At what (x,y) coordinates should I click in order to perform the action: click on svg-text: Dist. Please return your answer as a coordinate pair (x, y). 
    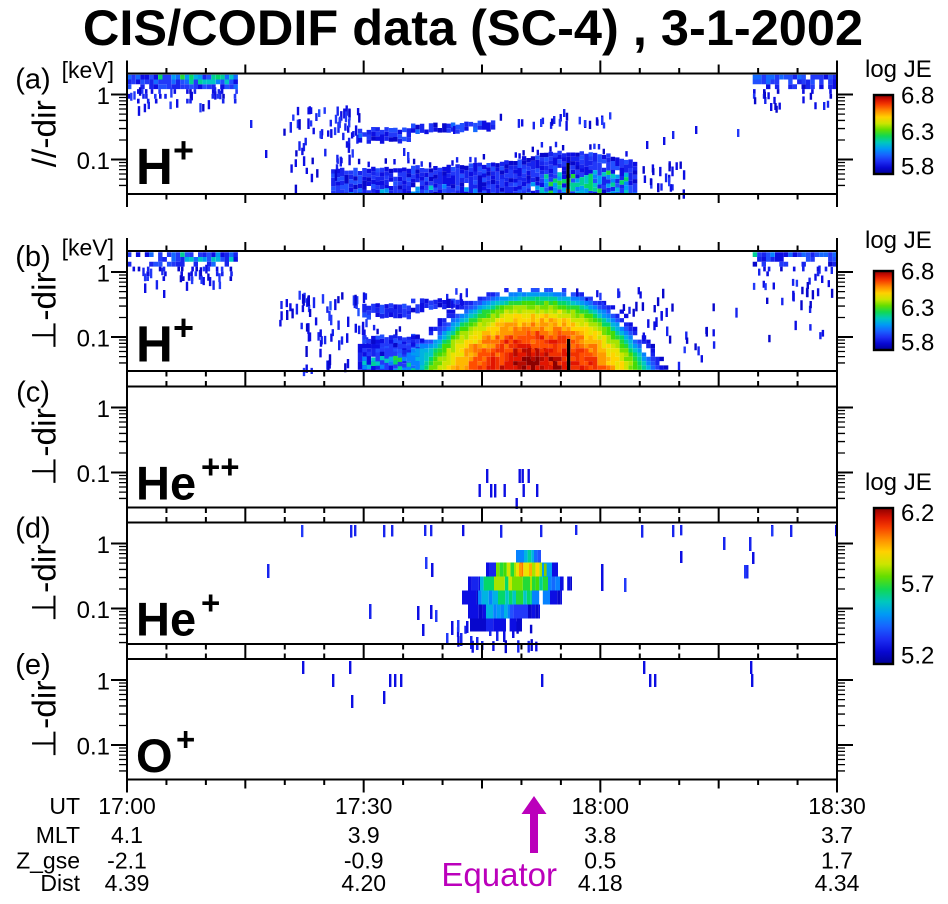
    Looking at the image, I should click on (60, 883).